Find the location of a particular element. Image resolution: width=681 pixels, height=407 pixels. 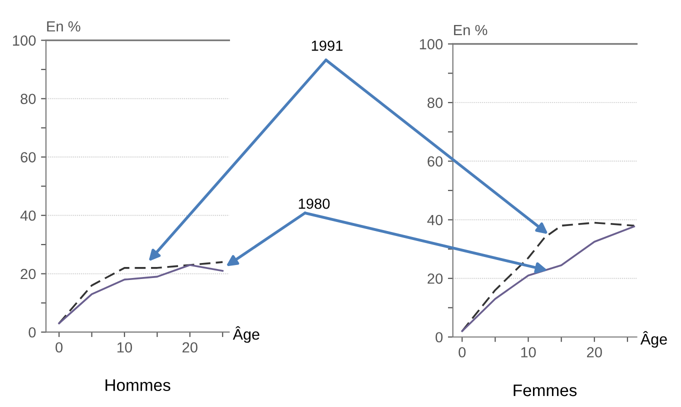

text: Hommes is located at coordinates (138, 385).